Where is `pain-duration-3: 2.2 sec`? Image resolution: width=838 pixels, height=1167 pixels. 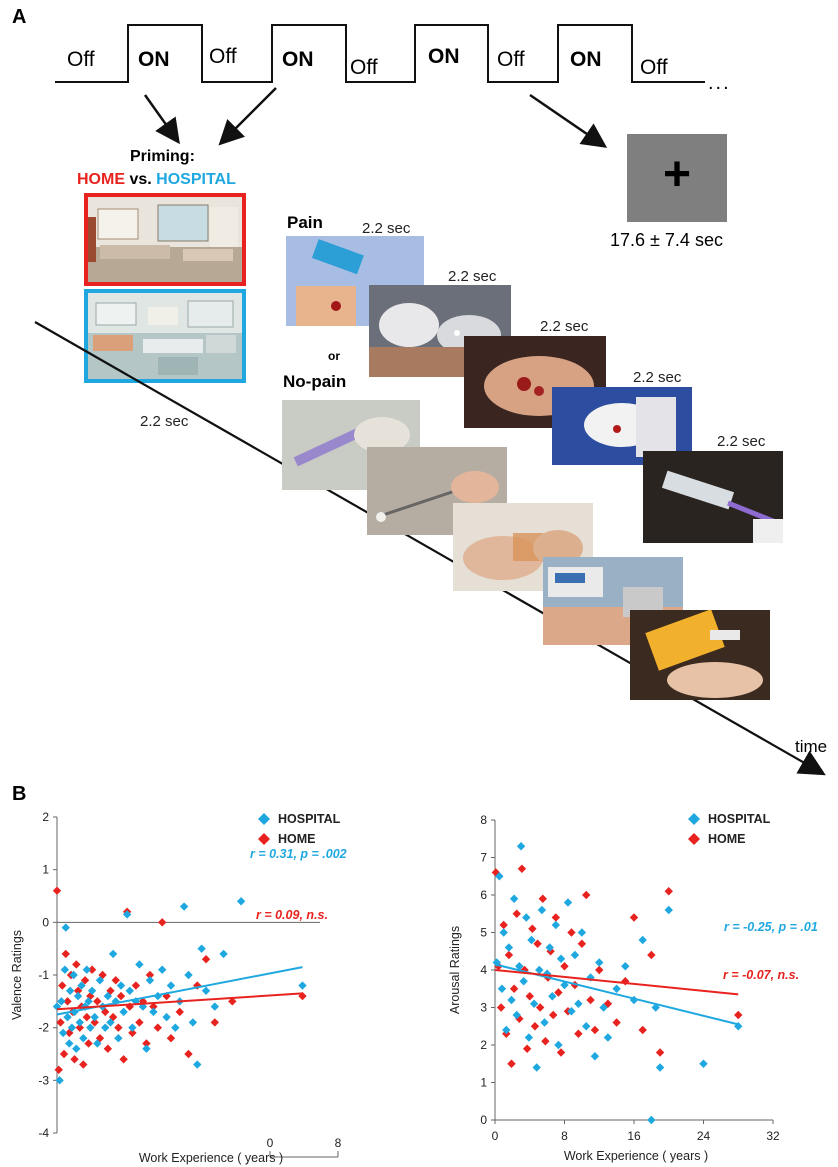
pain-duration-3: 2.2 sec is located at coordinates (564, 326).